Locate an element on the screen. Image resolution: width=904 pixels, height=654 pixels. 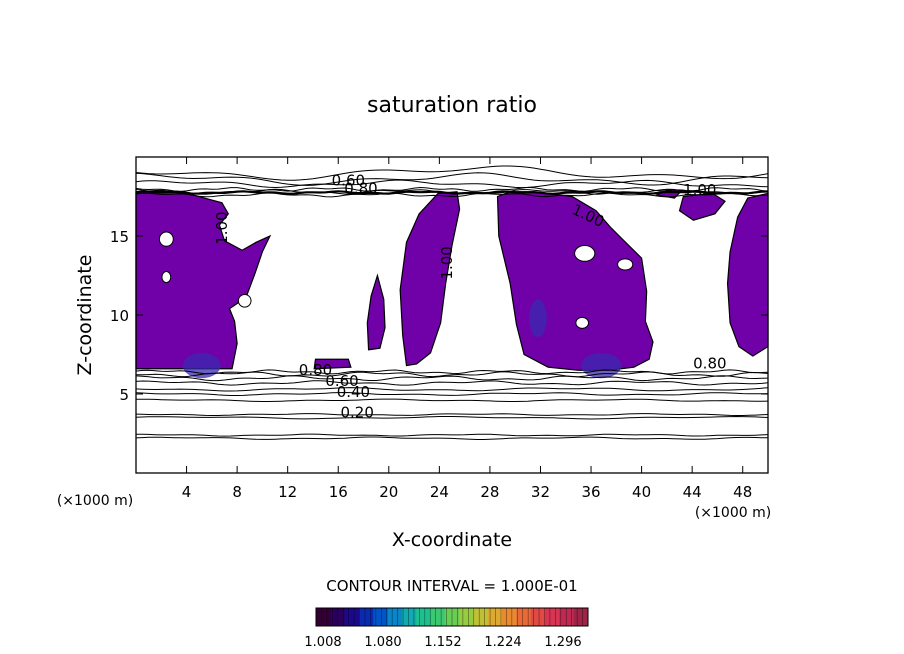
colorbar is located at coordinates (452, 617).